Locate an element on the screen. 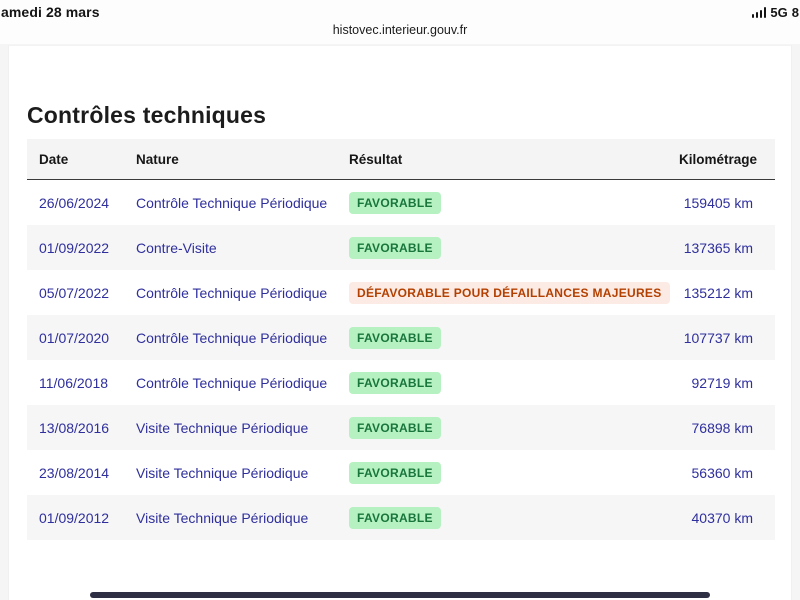 This screenshot has width=800, height=600. cell-kilometrage: 40370 km is located at coordinates (722, 517).